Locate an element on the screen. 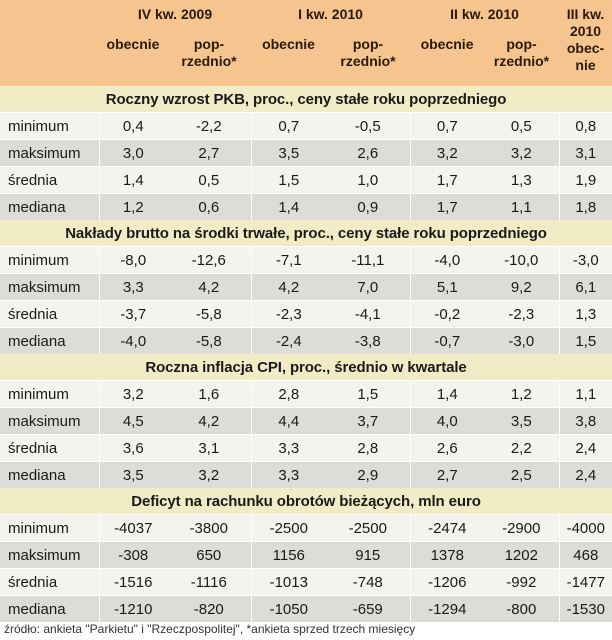  table-row: mediana 3,5 3,2 3,3 2,9 2,7 2,5 2,4 is located at coordinates (306, 474).